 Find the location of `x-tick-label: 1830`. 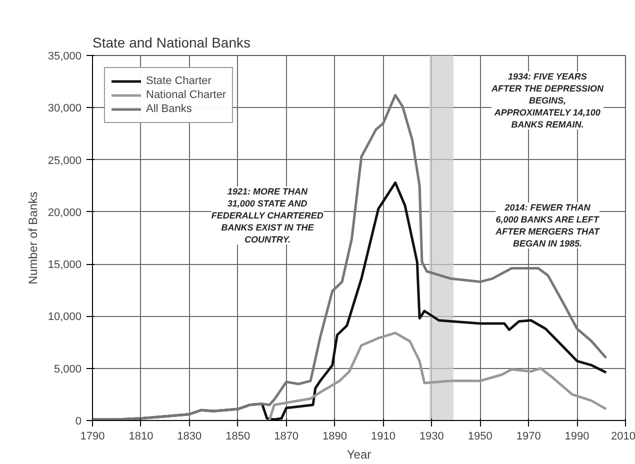

x-tick-label: 1830 is located at coordinates (189, 436).